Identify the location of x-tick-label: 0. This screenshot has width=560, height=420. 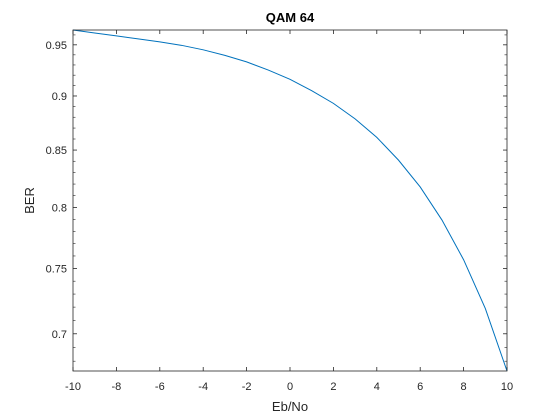
(290, 387).